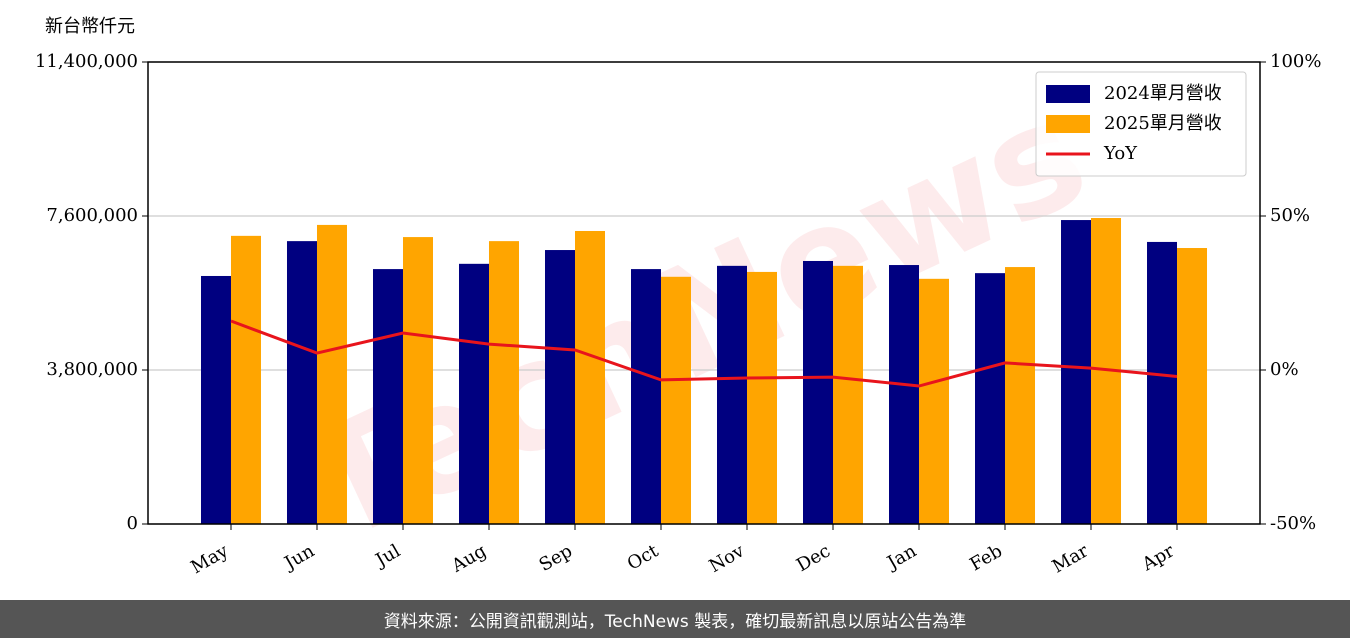  Describe the element at coordinates (727, 558) in the screenshot. I see `x-tick-label: Nov` at that location.